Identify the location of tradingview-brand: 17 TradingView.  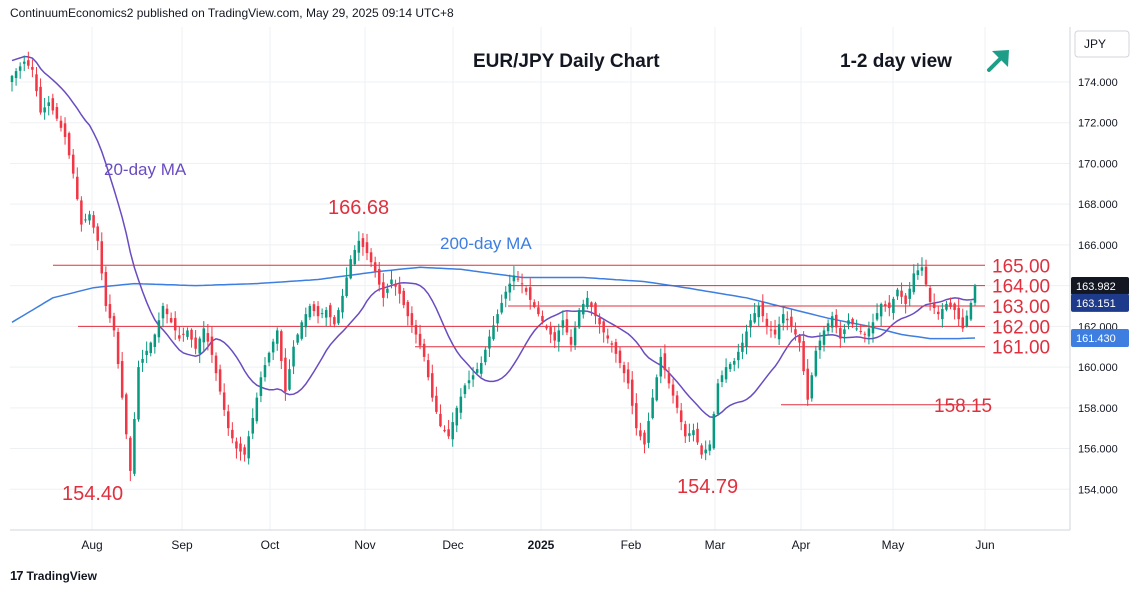
(53, 575).